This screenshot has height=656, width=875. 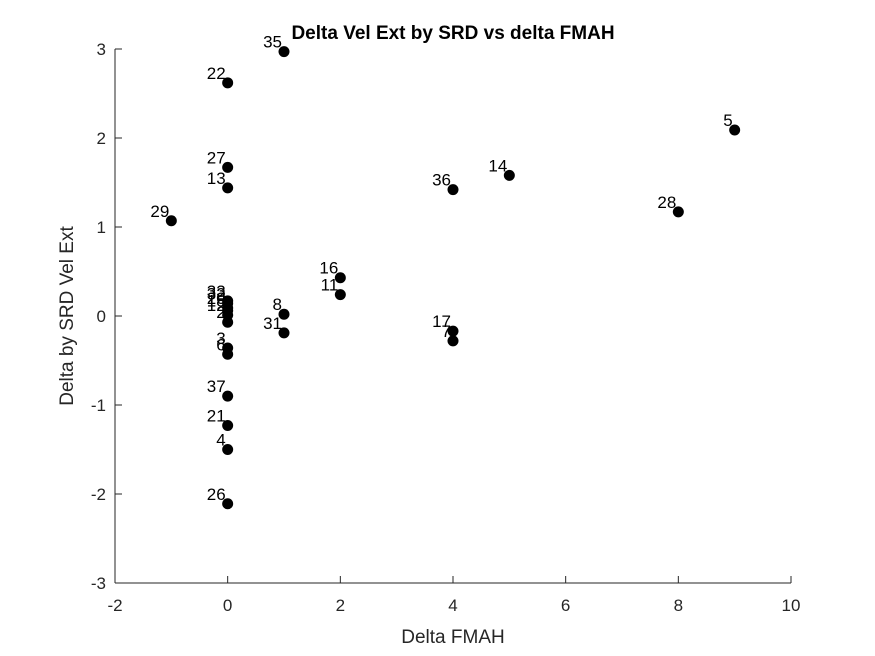 I want to click on data-point-label: 6, so click(x=220, y=344).